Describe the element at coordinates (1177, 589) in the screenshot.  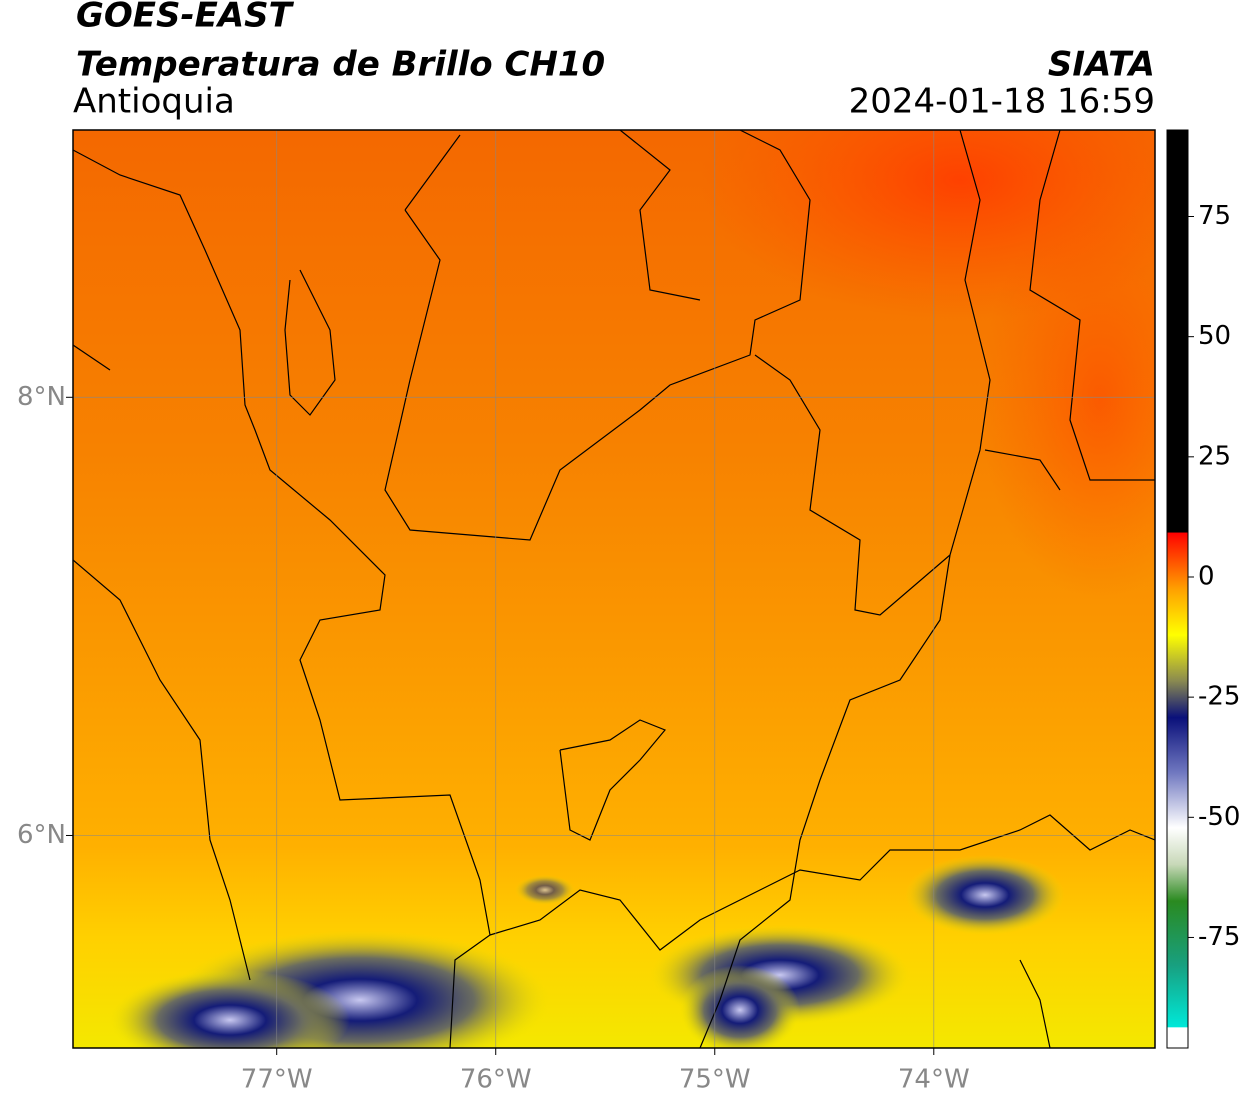
I see `colorbar` at that location.